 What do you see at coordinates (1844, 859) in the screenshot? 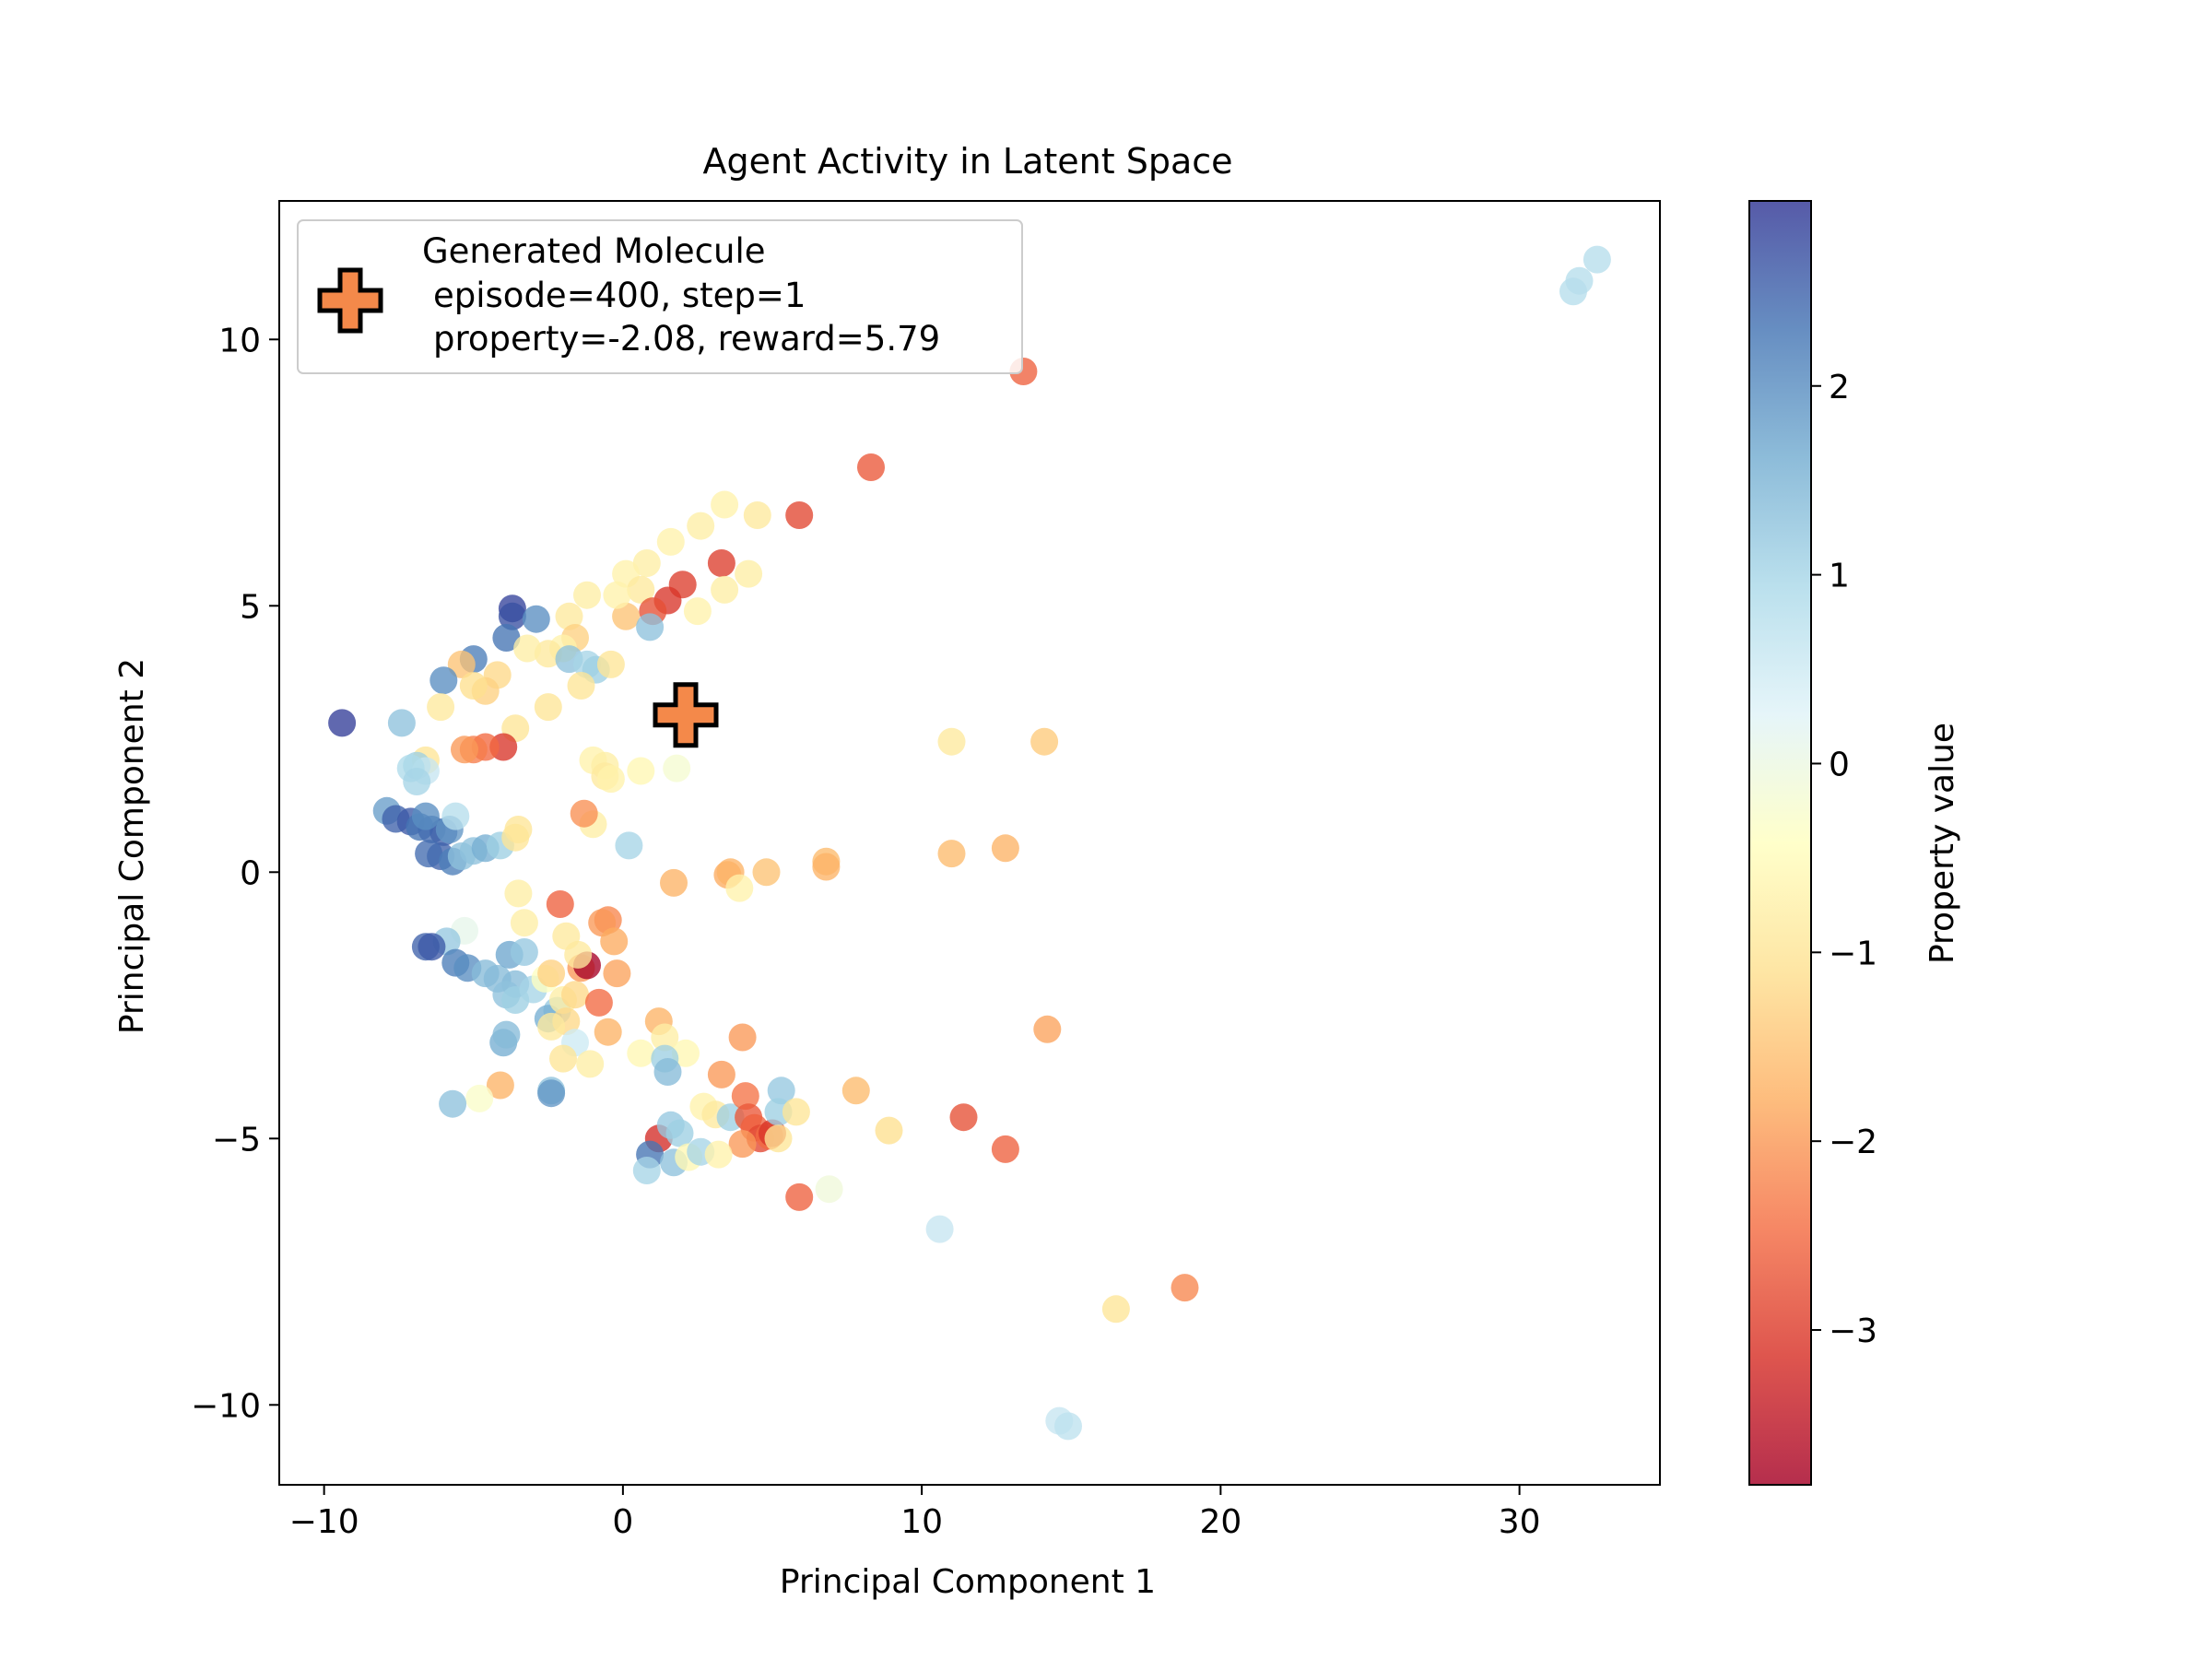
I see `colorbar-ticks: −3 −2 −1 0 1 2` at bounding box center [1844, 859].